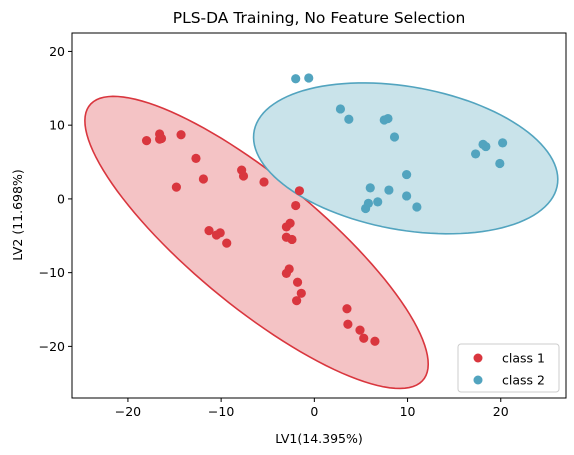  What do you see at coordinates (221, 411) in the screenshot?
I see `x-tick-label: −10` at bounding box center [221, 411].